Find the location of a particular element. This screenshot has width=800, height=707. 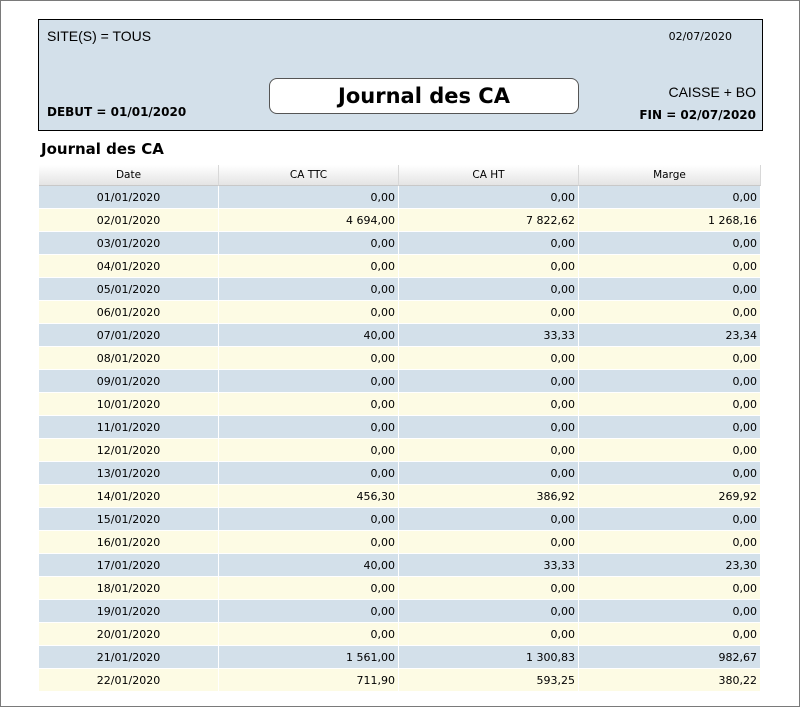

table-row: 11/01/2020 0,00 0,00 0,00 is located at coordinates (400, 427).